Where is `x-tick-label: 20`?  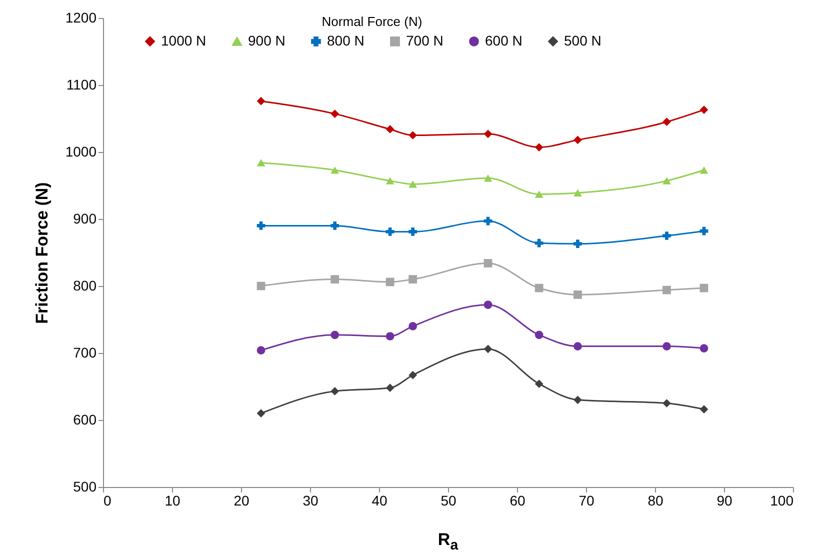 x-tick-label: 20 is located at coordinates (242, 500).